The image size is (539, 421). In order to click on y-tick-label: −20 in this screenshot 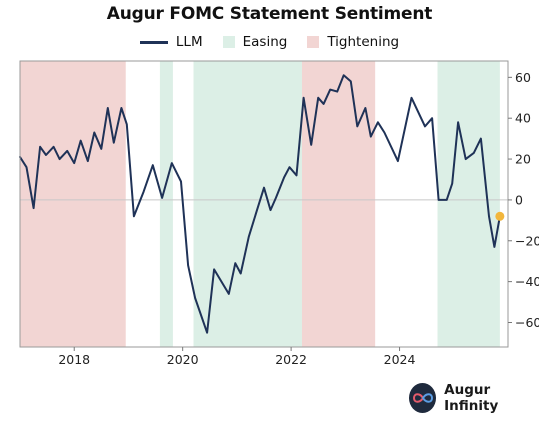, I will do `click(527, 240)`.